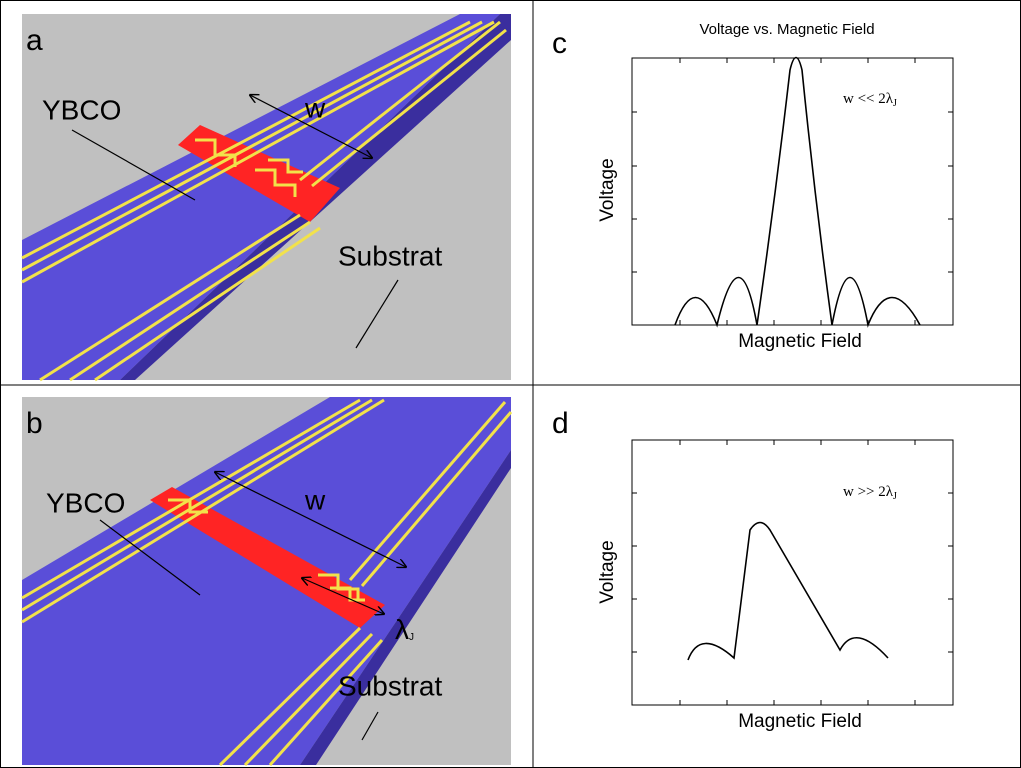 The image size is (1021, 768). What do you see at coordinates (34, 423) in the screenshot?
I see `panel-label: b` at bounding box center [34, 423].